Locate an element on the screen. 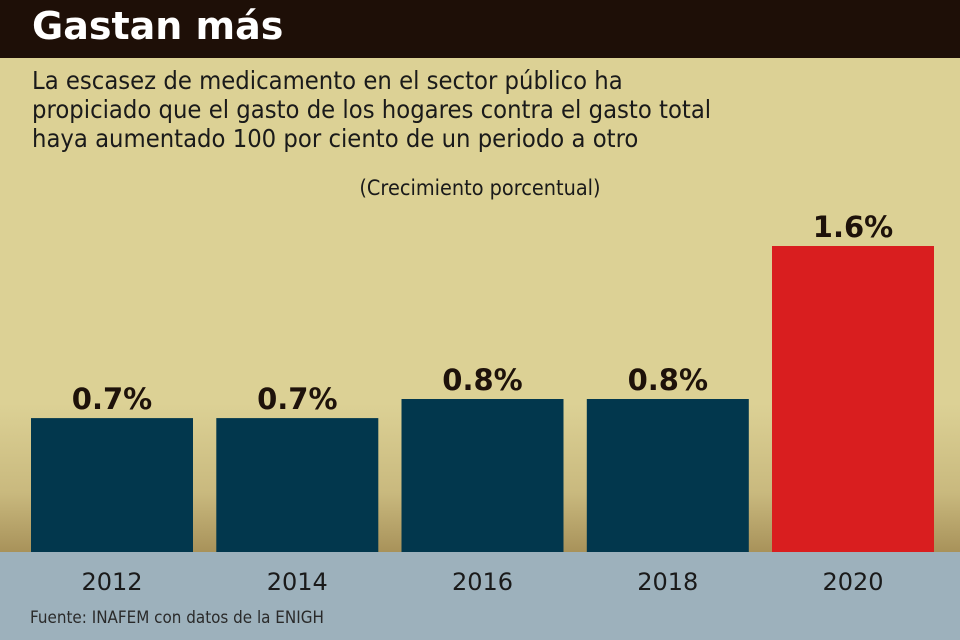 The image size is (960, 640). x-tick-label-2016: 2016 is located at coordinates (482, 582).